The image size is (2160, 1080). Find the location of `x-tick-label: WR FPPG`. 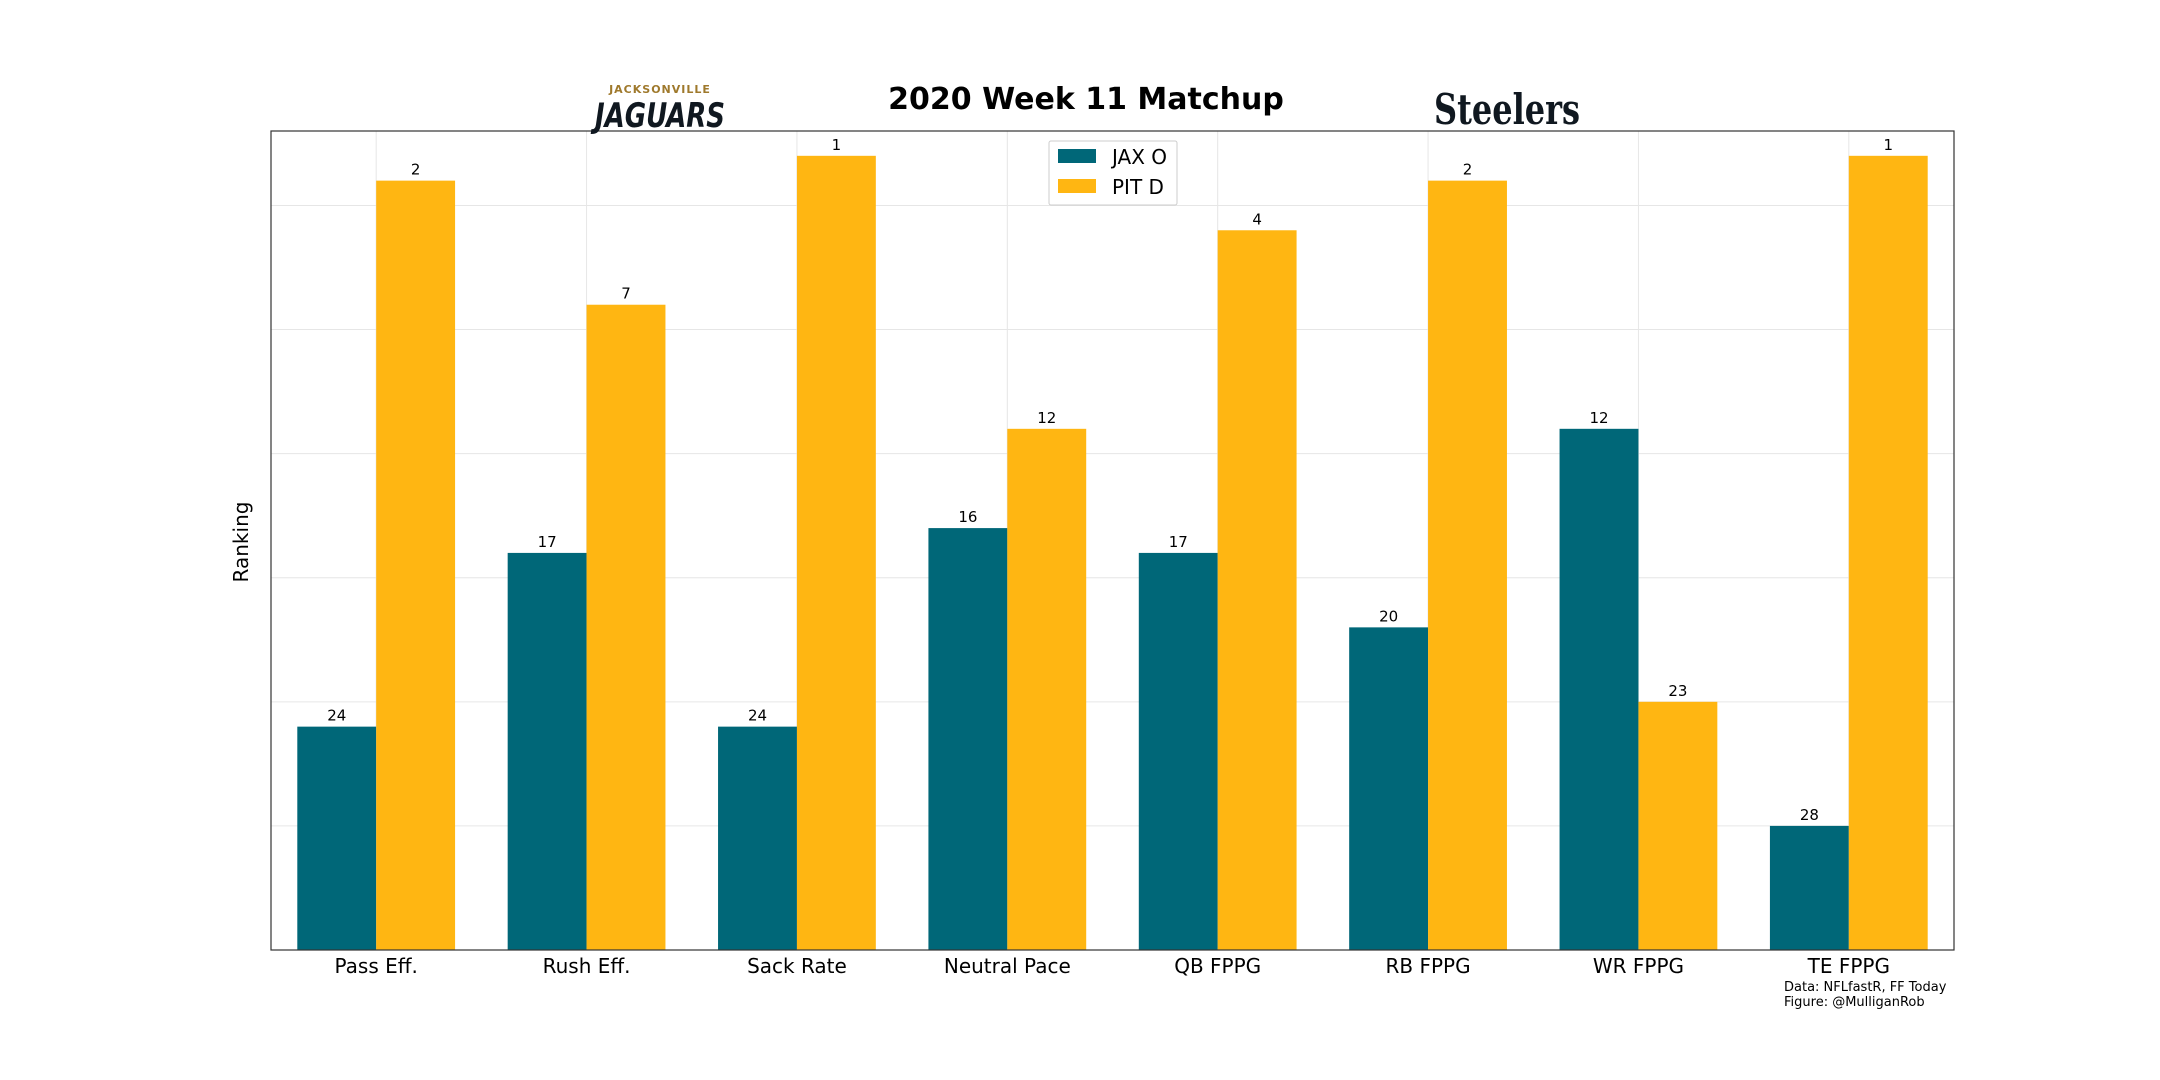

x-tick-label: WR FPPG is located at coordinates (1638, 966).